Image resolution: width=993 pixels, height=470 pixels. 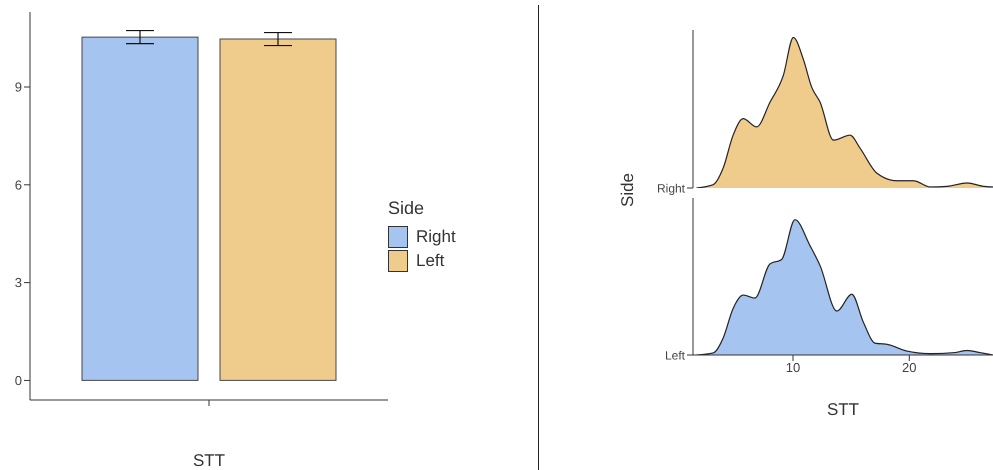 I want to click on x-tick-label: 20, so click(x=909, y=368).